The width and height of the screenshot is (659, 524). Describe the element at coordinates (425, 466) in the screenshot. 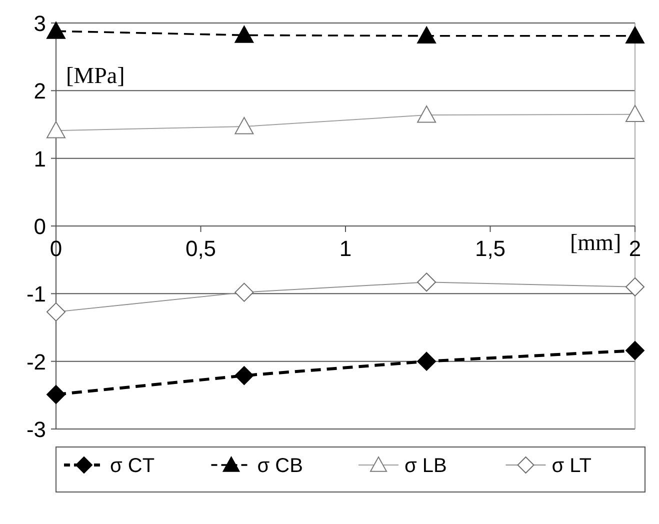

I see `legend-label: σ LB` at that location.